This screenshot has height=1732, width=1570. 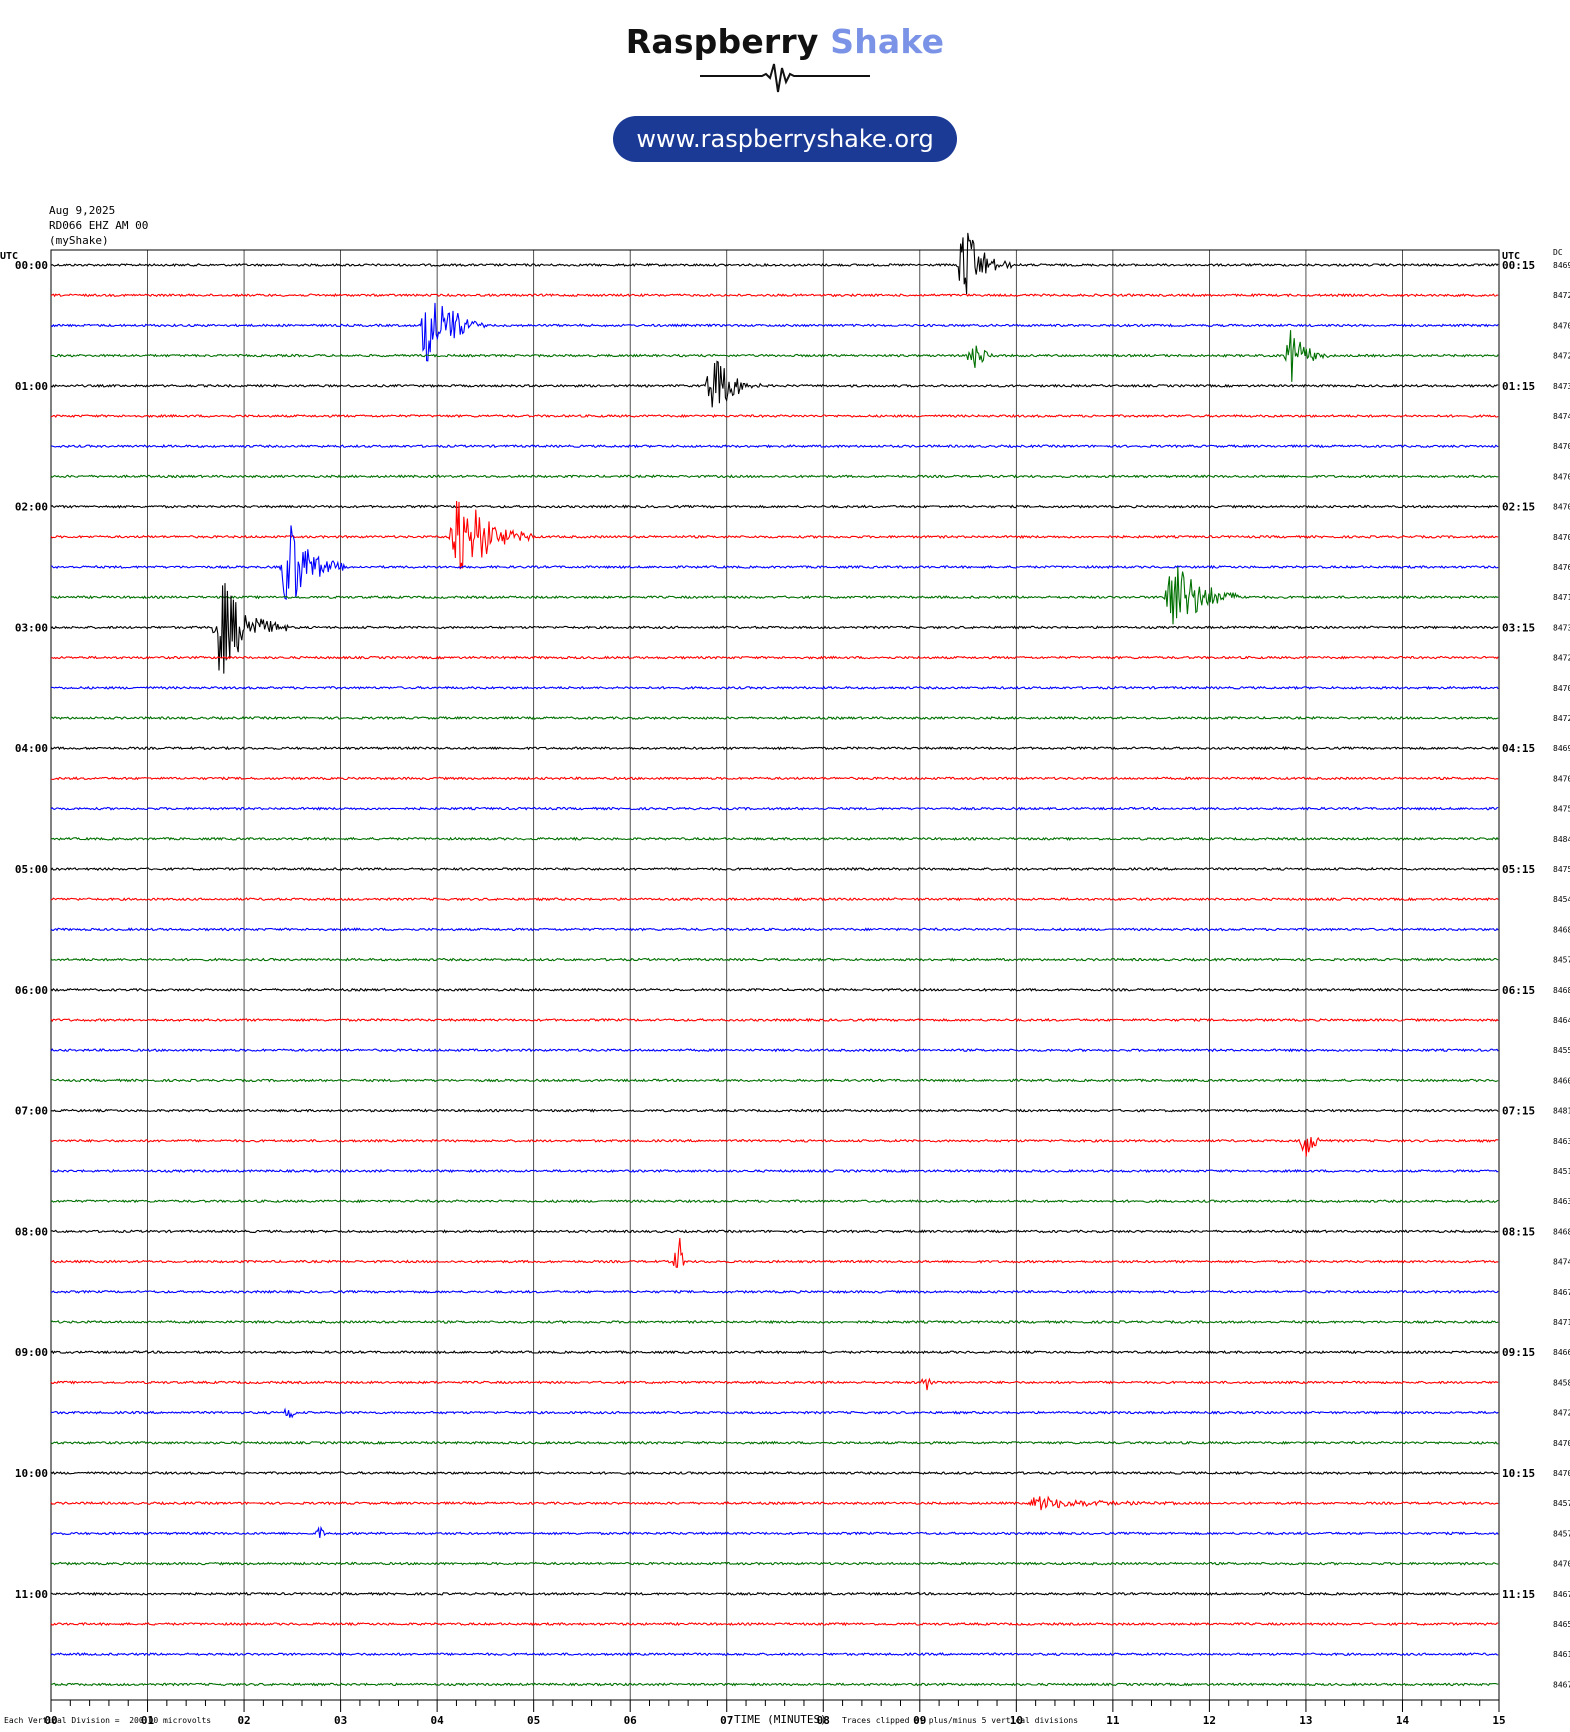 What do you see at coordinates (1498, 1720) in the screenshot?
I see `x-tick-label: 15` at bounding box center [1498, 1720].